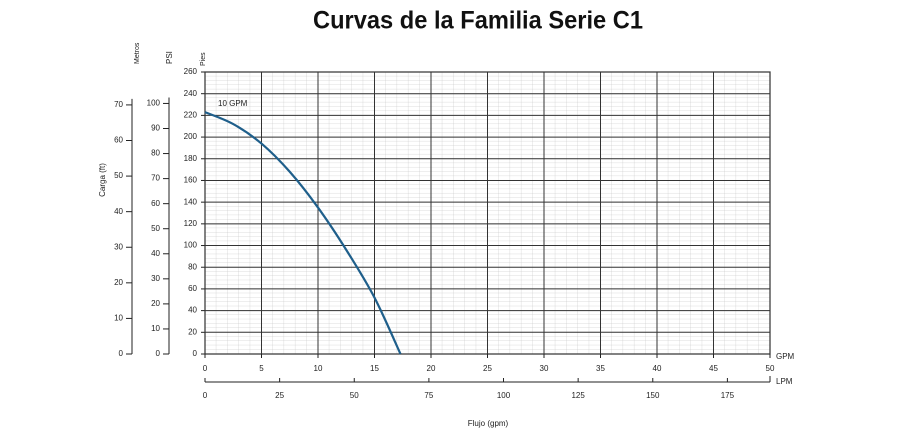 Image resolution: width=900 pixels, height=441 pixels. Describe the element at coordinates (428, 395) in the screenshot. I see `lpm-tick-label: 75` at that location.